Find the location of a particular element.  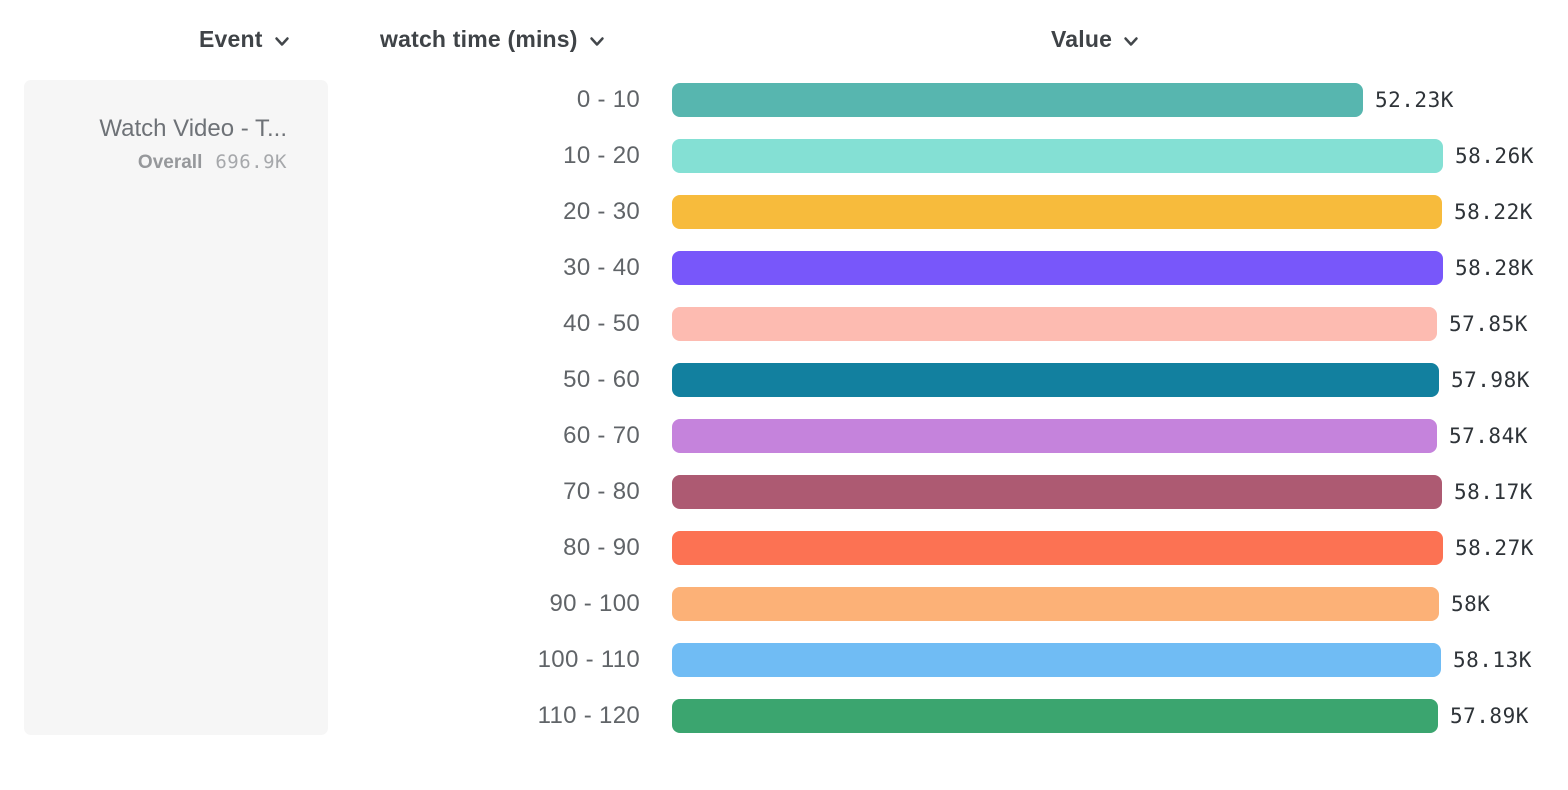

category-label: 50 - 60 is located at coordinates (601, 379).